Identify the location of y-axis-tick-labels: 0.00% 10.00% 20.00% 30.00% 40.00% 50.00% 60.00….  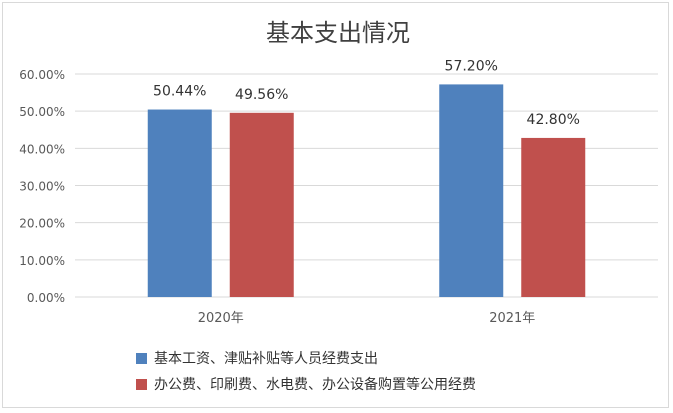
(42, 186).